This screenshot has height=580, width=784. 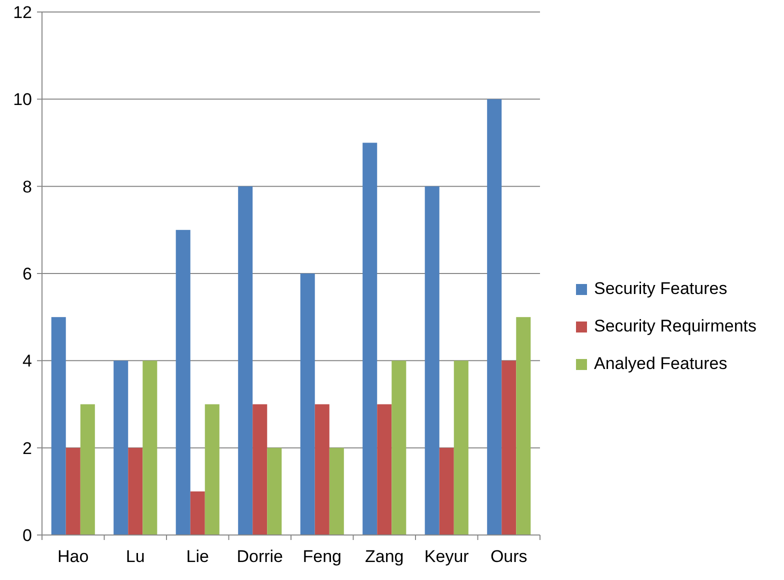 I want to click on x-tick-label: Hao, so click(x=73, y=556).